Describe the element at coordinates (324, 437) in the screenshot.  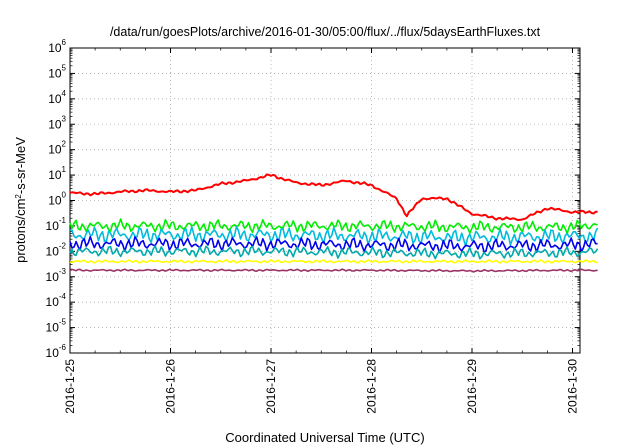
I see `x-axis-label: Coordinated Universal Time (UTC)` at that location.